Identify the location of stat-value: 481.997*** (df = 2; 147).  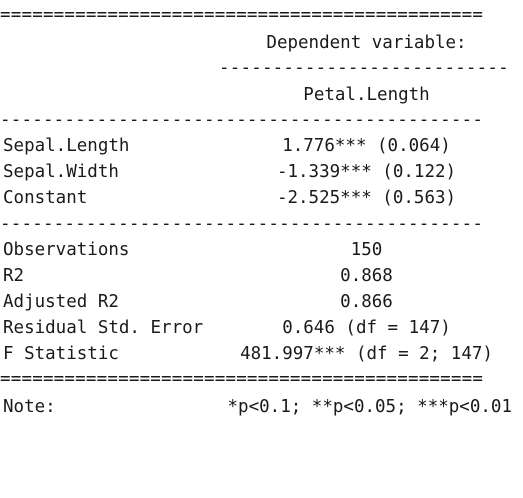
(366, 354).